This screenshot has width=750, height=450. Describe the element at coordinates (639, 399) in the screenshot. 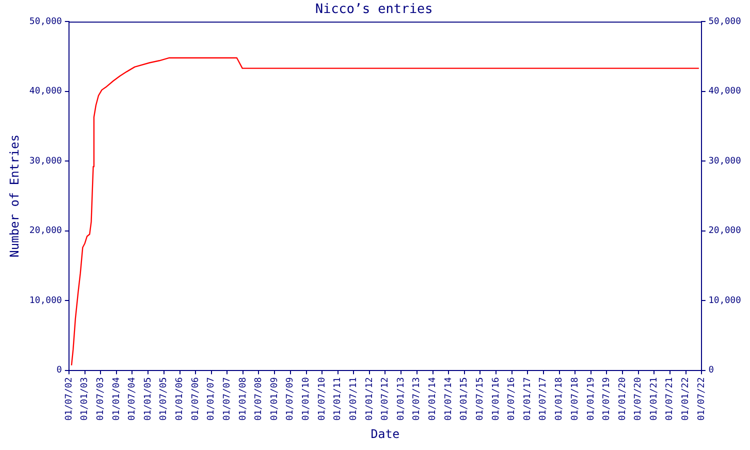

I see `x-tick-label: 01/07/20` at that location.